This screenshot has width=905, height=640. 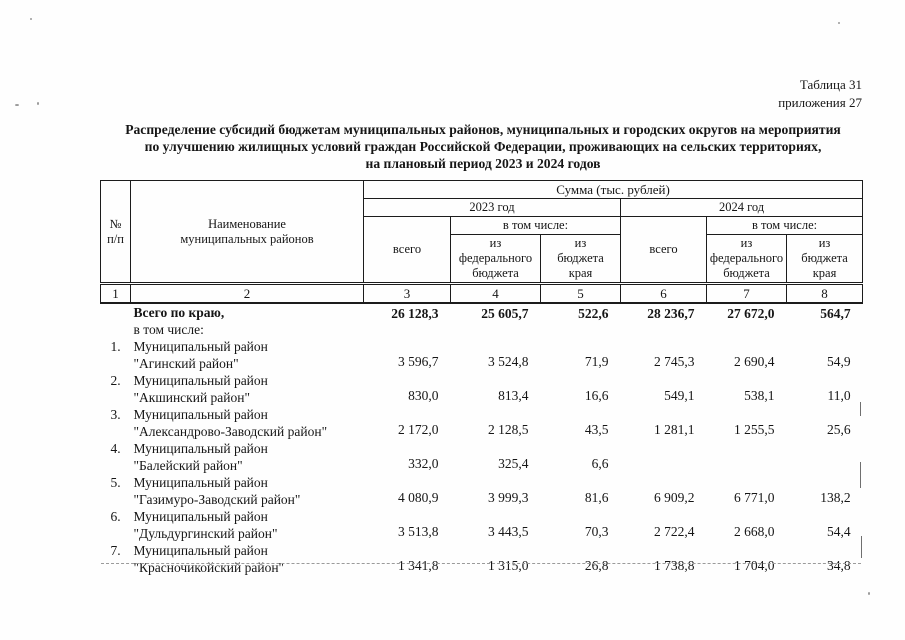 What do you see at coordinates (209, 567) in the screenshot?
I see `district-name-line2: "Красночикойский район"` at bounding box center [209, 567].